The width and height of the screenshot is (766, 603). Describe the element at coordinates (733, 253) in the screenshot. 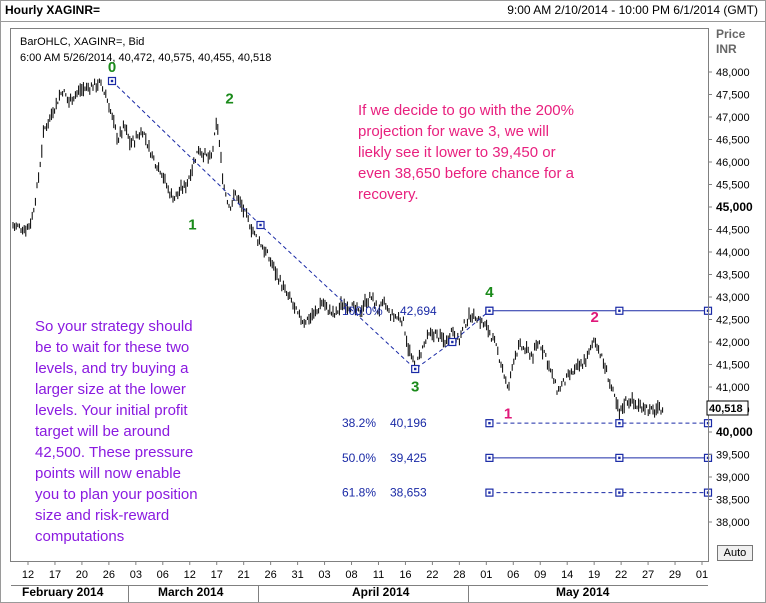

I see `y-tick-label: 44,000` at that location.